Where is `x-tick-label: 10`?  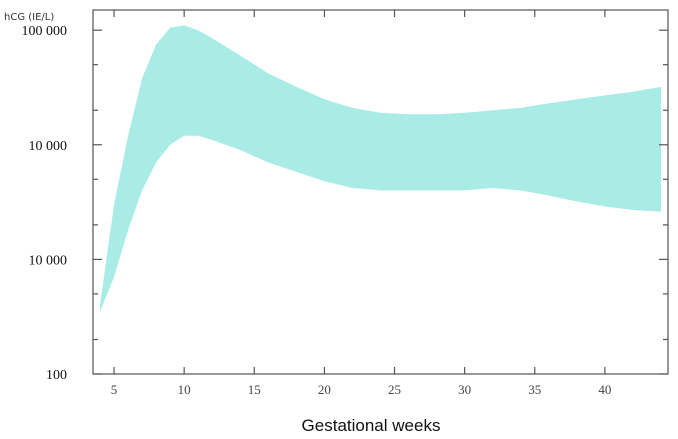
x-tick-label: 10 is located at coordinates (184, 389).